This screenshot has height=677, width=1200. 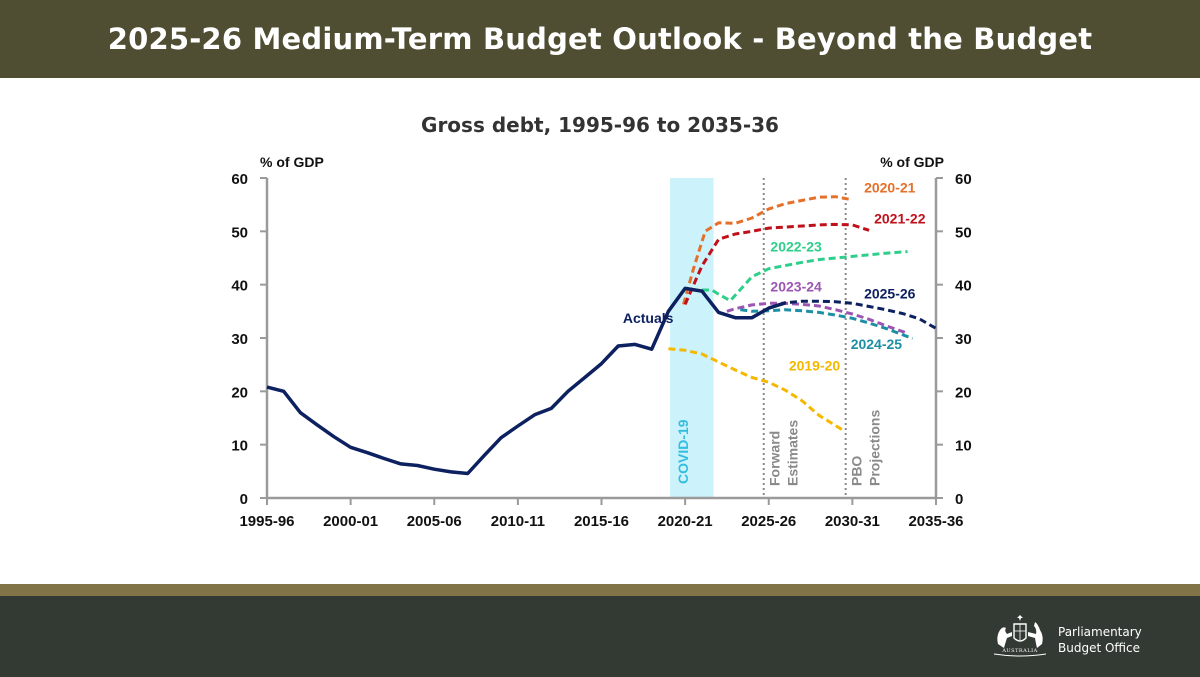 What do you see at coordinates (890, 187) in the screenshot?
I see `series-label-2020-21: 2020-21` at bounding box center [890, 187].